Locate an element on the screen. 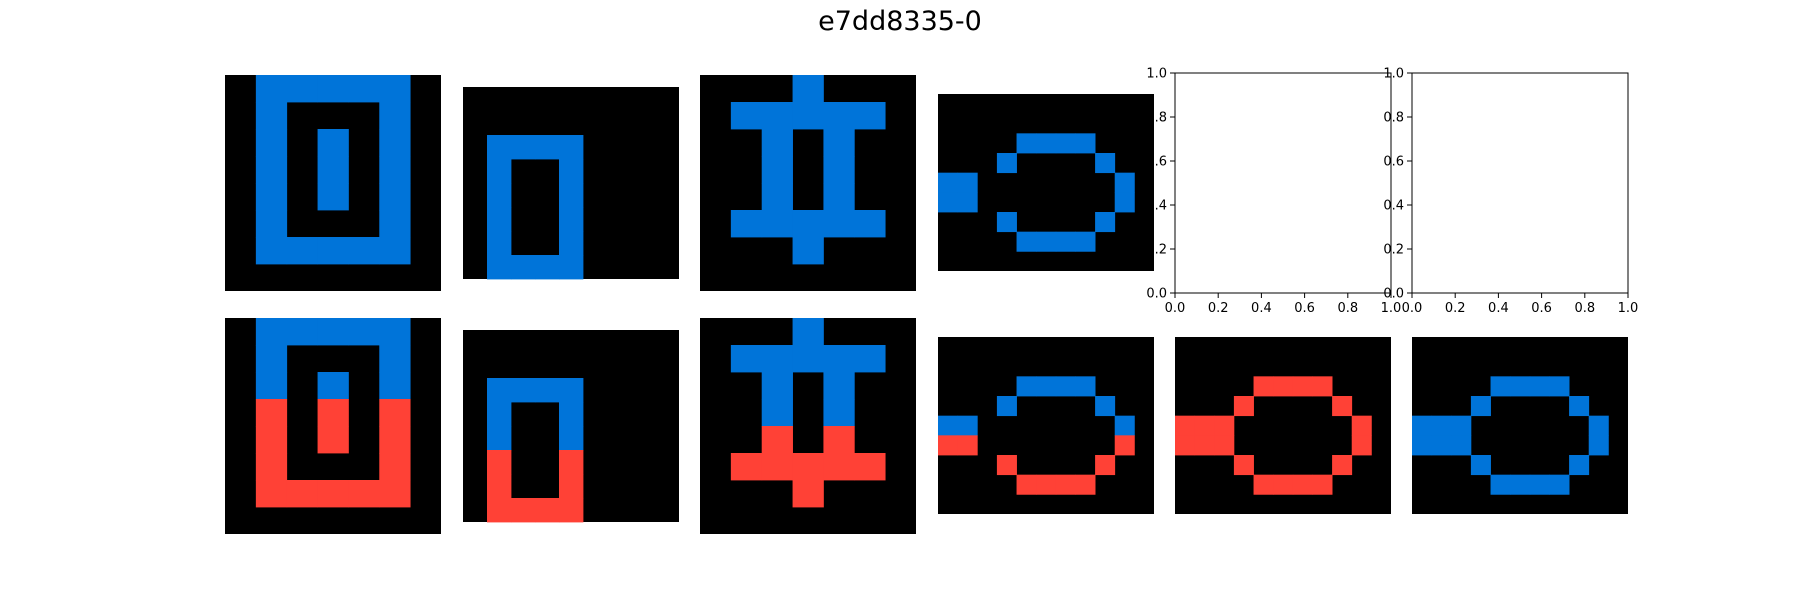 The image size is (1800, 600). empty-axes-2: 0.0 0.2 0.4 0.6 0.8 1.00.00.20.40.60.81.0 is located at coordinates (1510, 192).